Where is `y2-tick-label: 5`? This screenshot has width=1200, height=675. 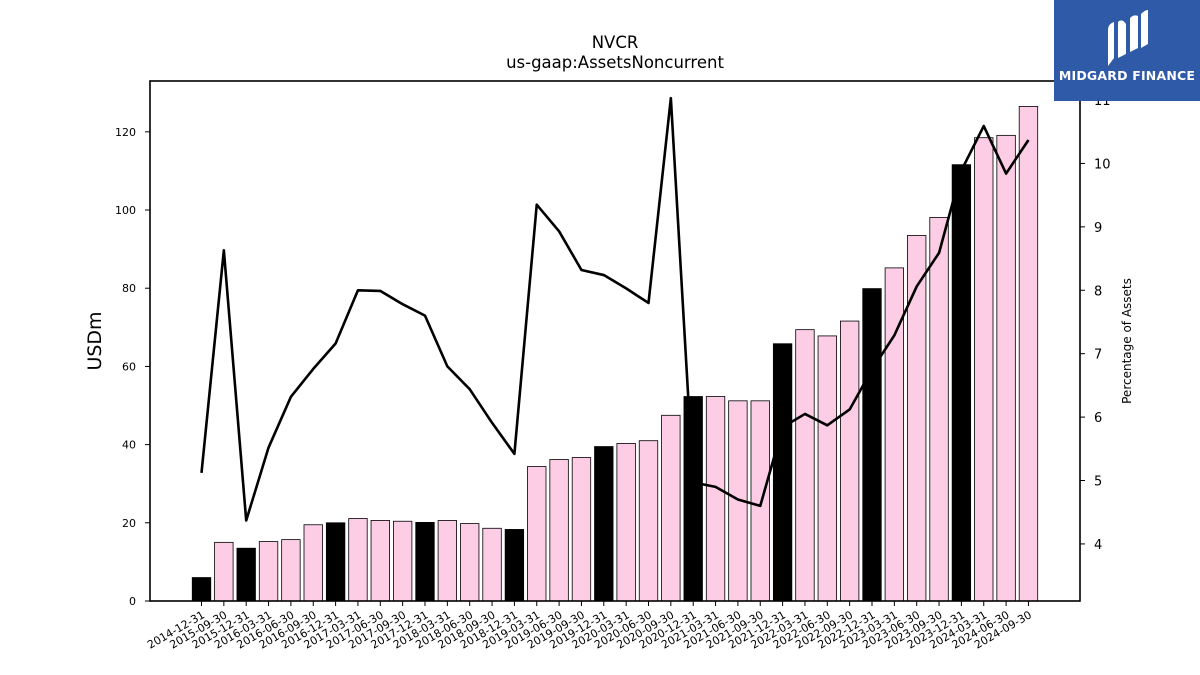
y2-tick-label: 5 is located at coordinates (1098, 482).